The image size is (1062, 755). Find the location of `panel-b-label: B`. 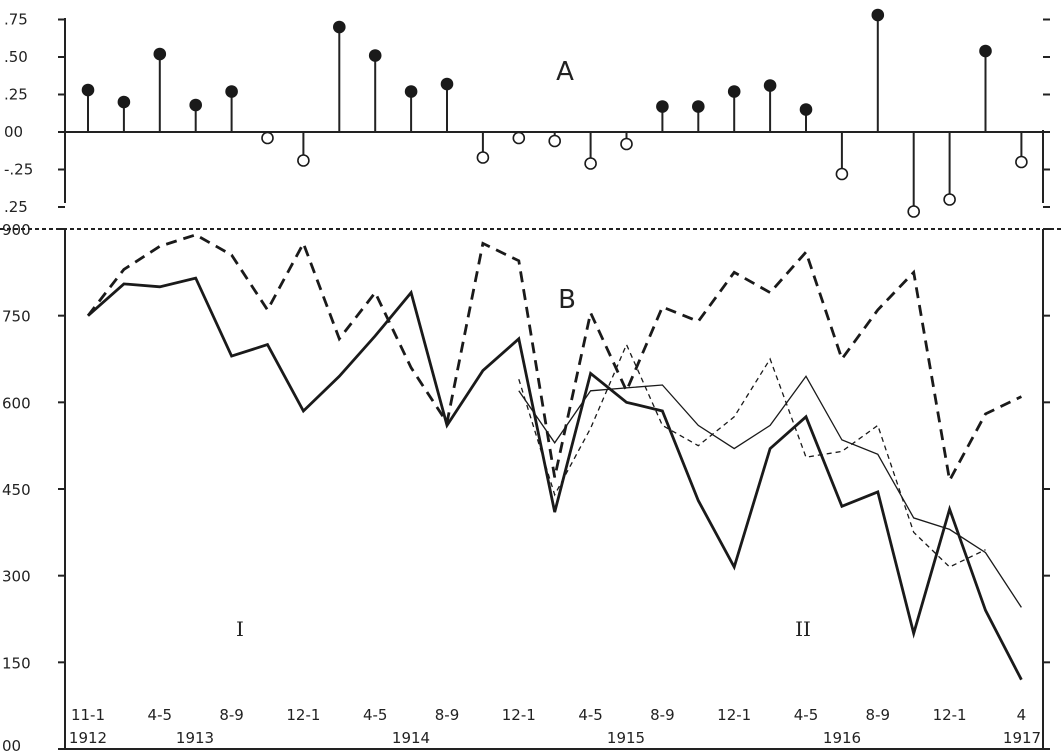

panel-b-label: B is located at coordinates (567, 300).